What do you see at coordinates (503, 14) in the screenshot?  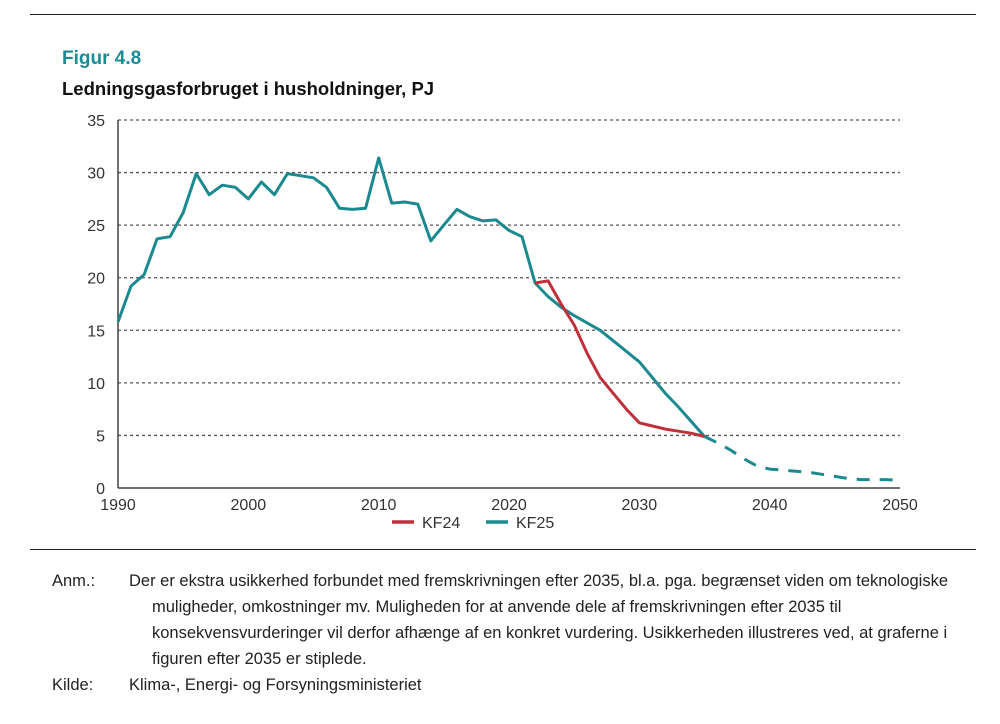 I see `top-rule` at bounding box center [503, 14].